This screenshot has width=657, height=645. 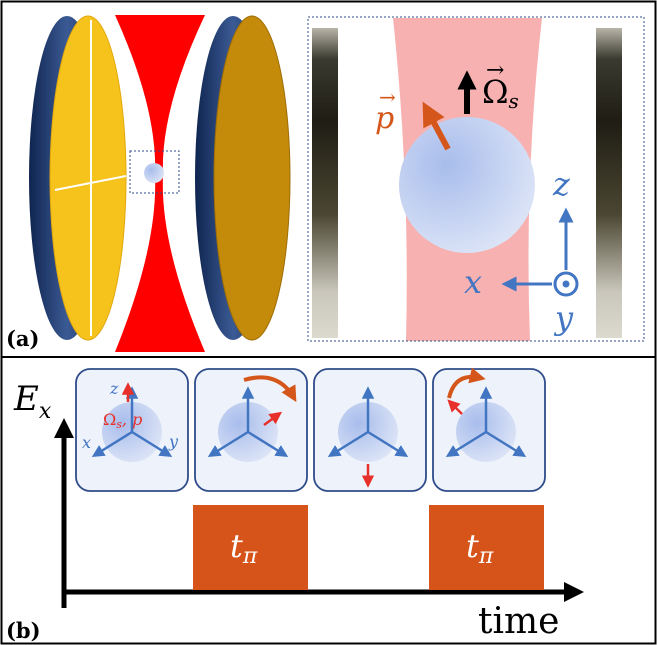 I want to click on panel-a-label: (a), so click(x=22, y=338).